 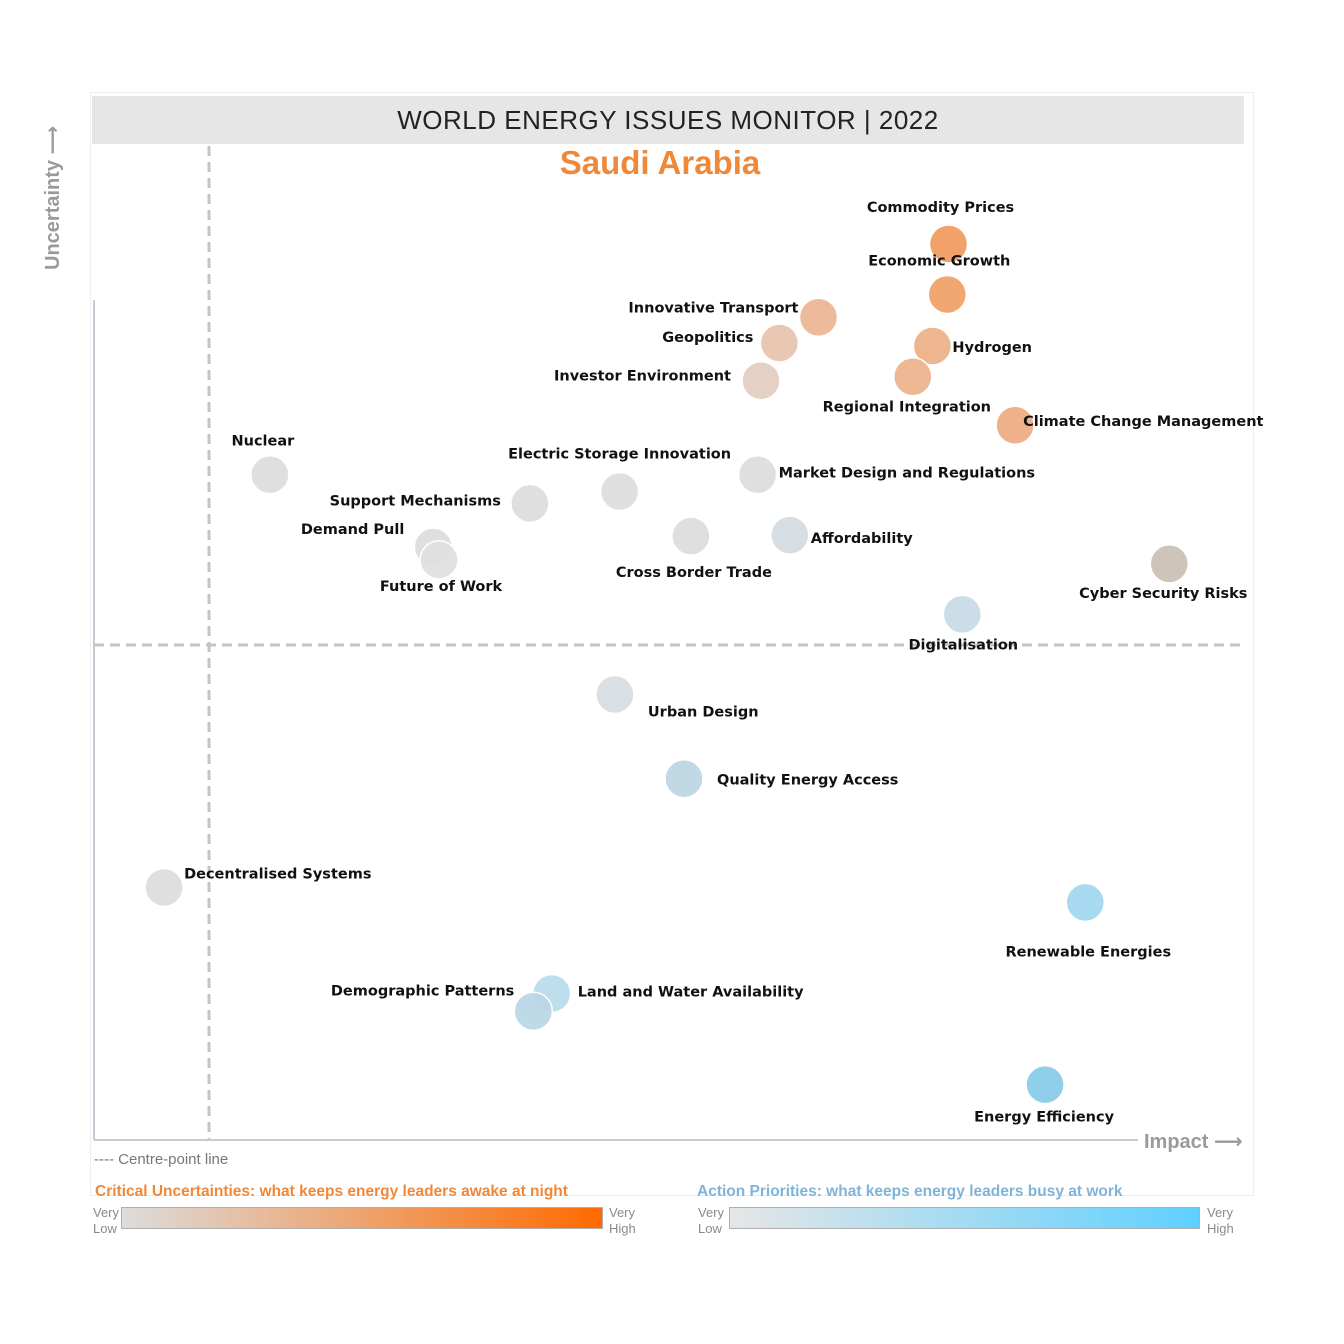 What do you see at coordinates (615, 694) in the screenshot?
I see `point-urban-design` at bounding box center [615, 694].